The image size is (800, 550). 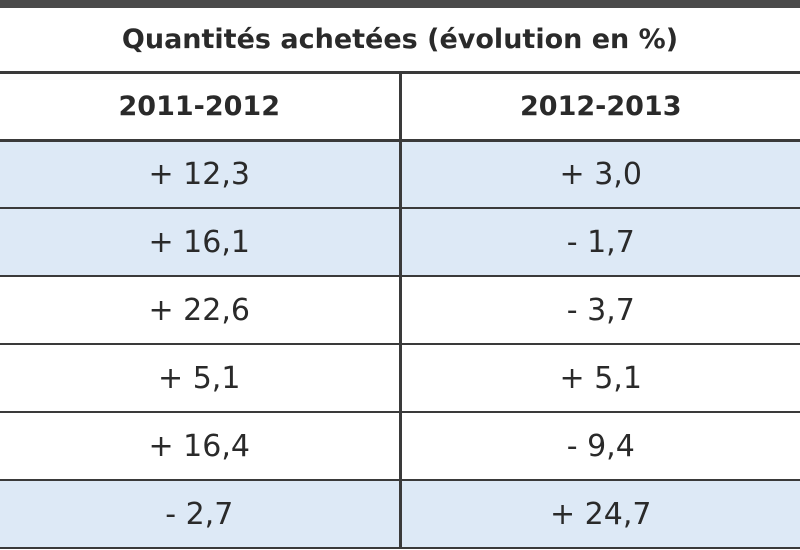 I want to click on column-header: 2011-2012, so click(x=201, y=107).